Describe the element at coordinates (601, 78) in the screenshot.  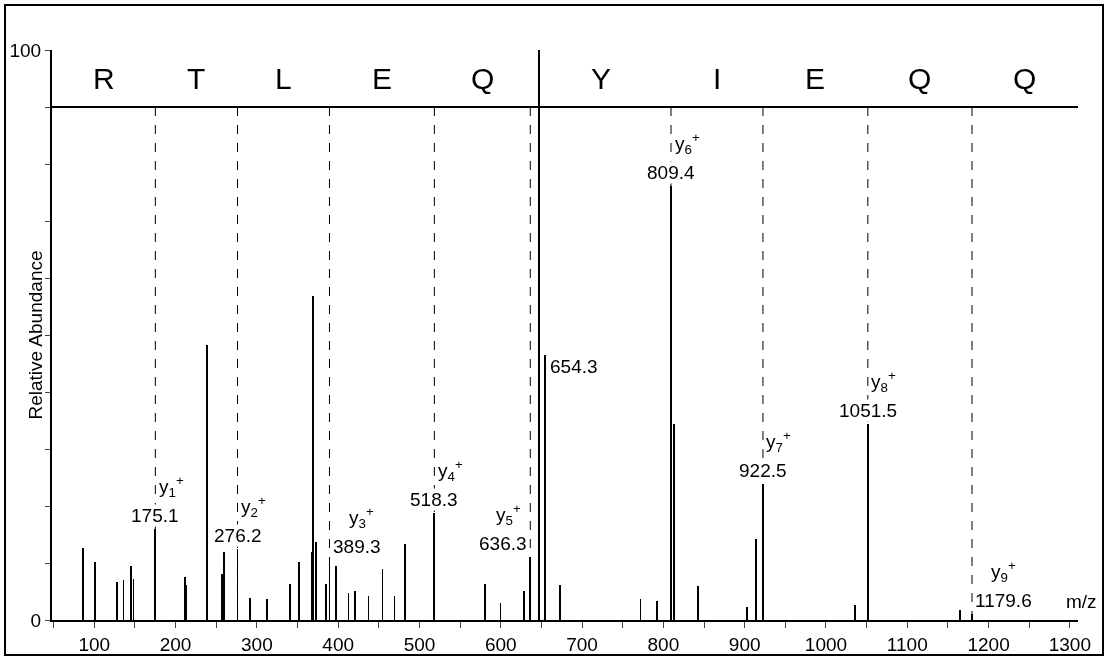
I see `annotation: Y` at that location.